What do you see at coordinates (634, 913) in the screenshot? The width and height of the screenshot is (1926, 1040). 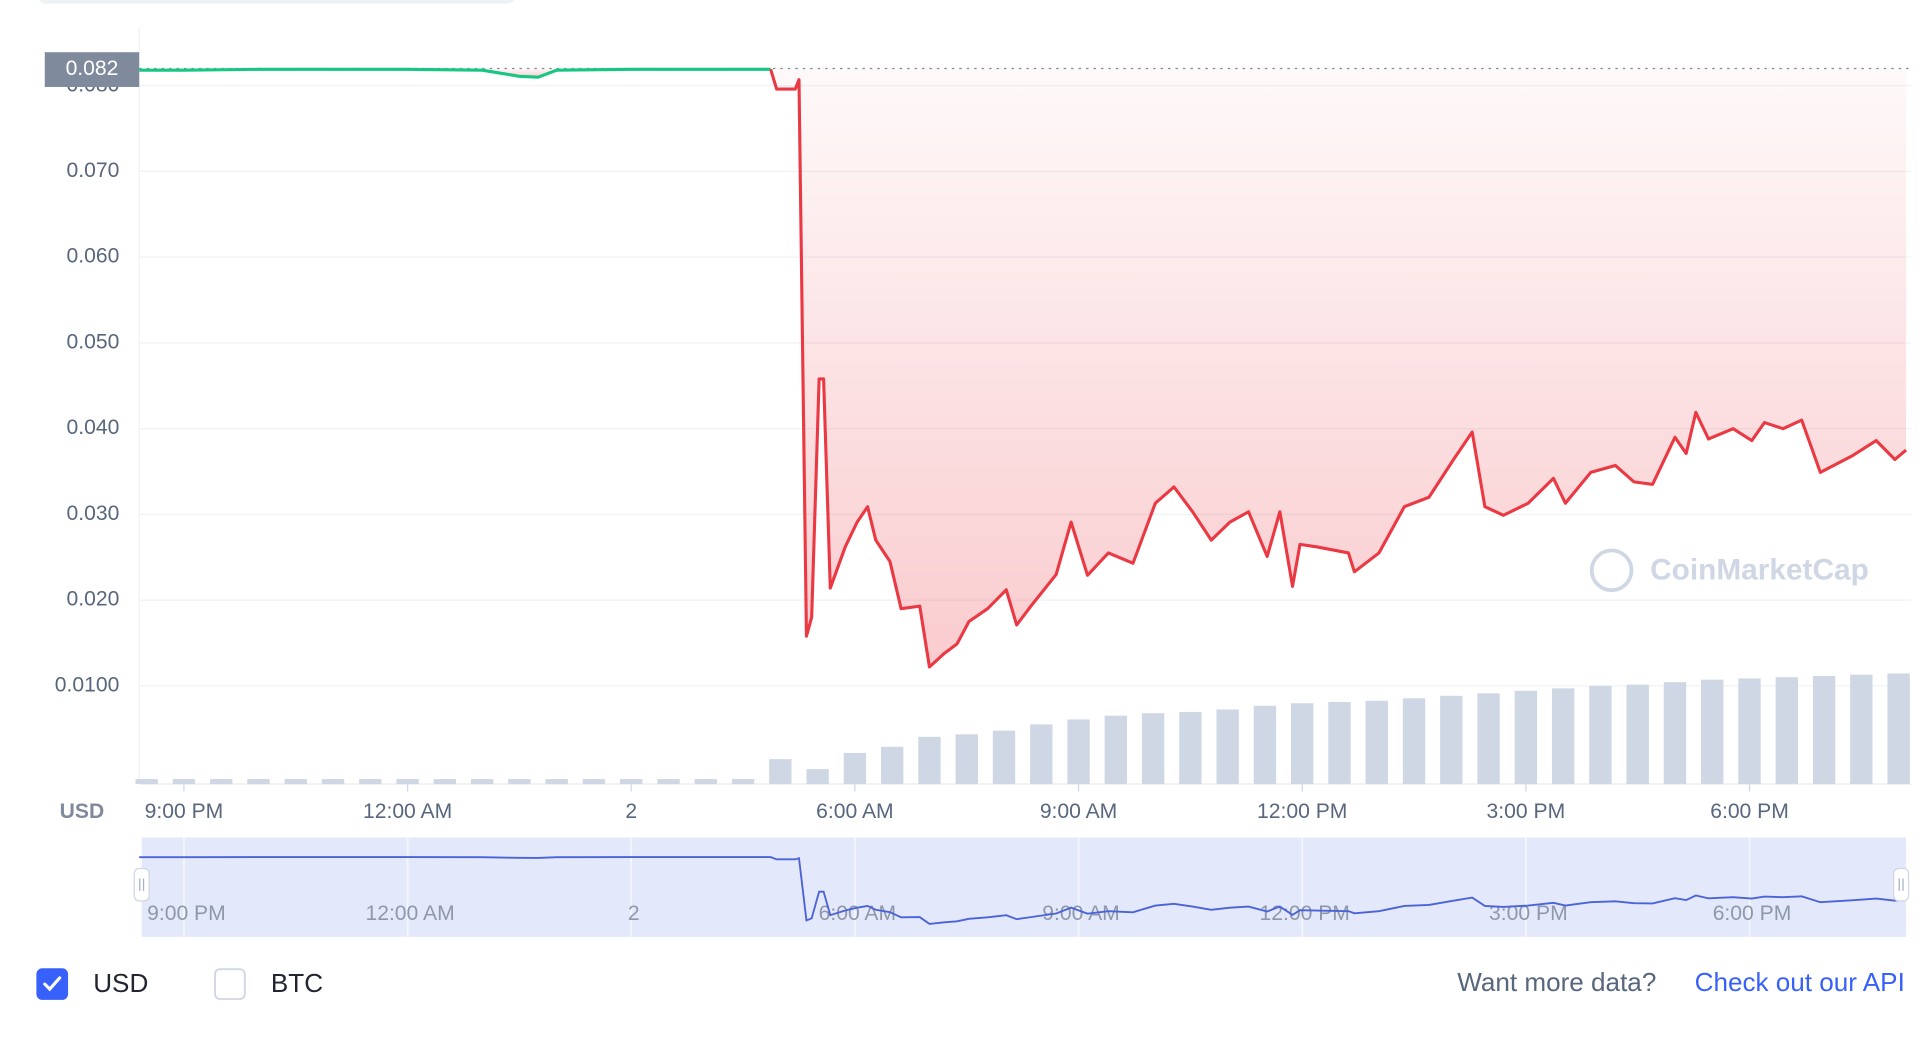 I see `navigator-tick-label: 2` at bounding box center [634, 913].